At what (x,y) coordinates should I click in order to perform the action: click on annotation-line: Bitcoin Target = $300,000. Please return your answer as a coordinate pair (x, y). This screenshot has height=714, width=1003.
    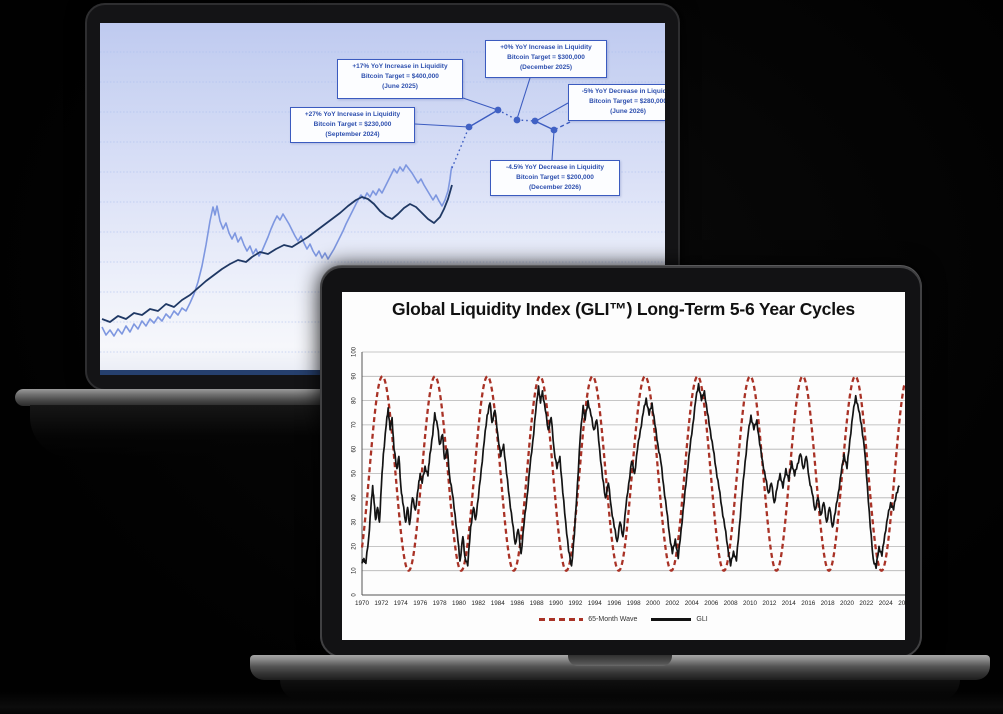
    Looking at the image, I should click on (546, 57).